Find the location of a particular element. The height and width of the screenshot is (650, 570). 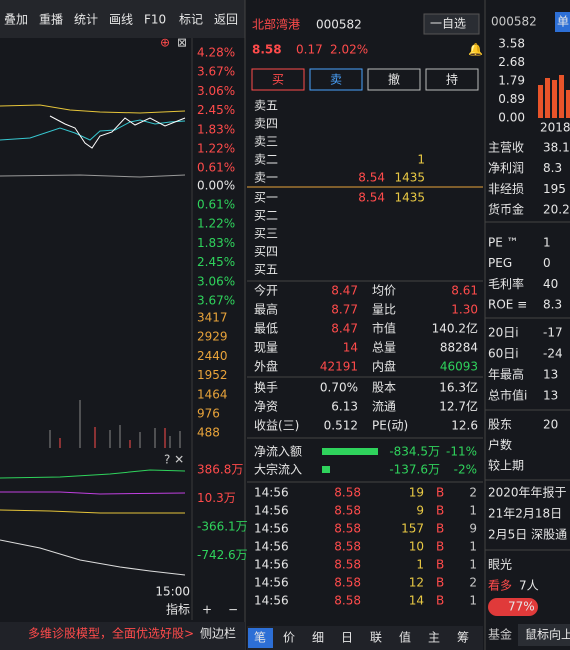

action-button: 卖 is located at coordinates (336, 80).